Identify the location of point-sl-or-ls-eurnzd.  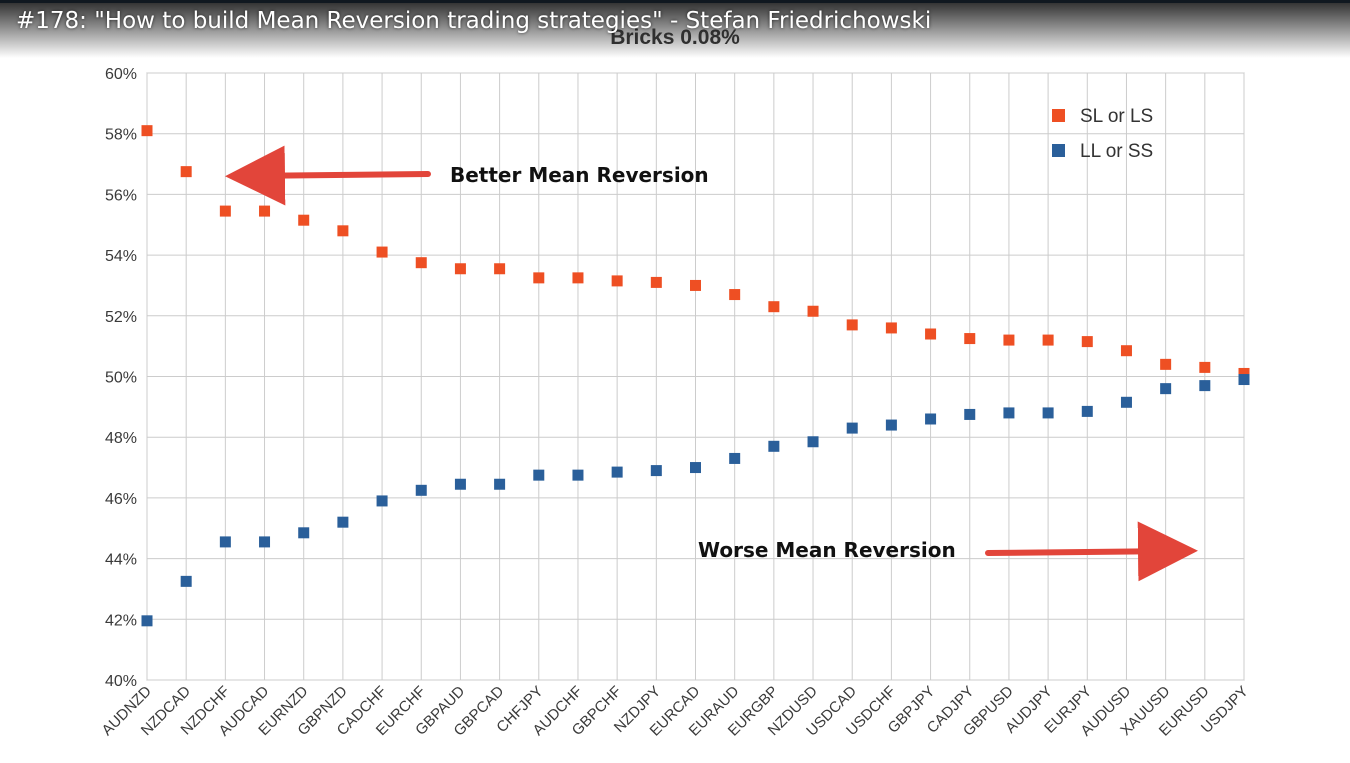
(304, 220).